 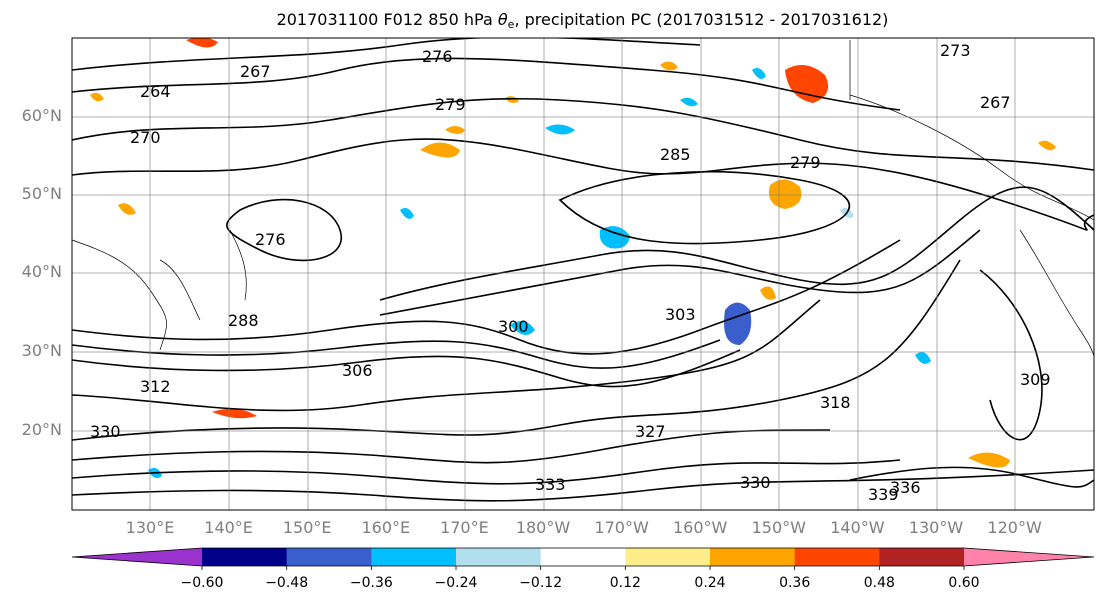 I want to click on lon-label-6: 170°W, so click(x=621, y=527).